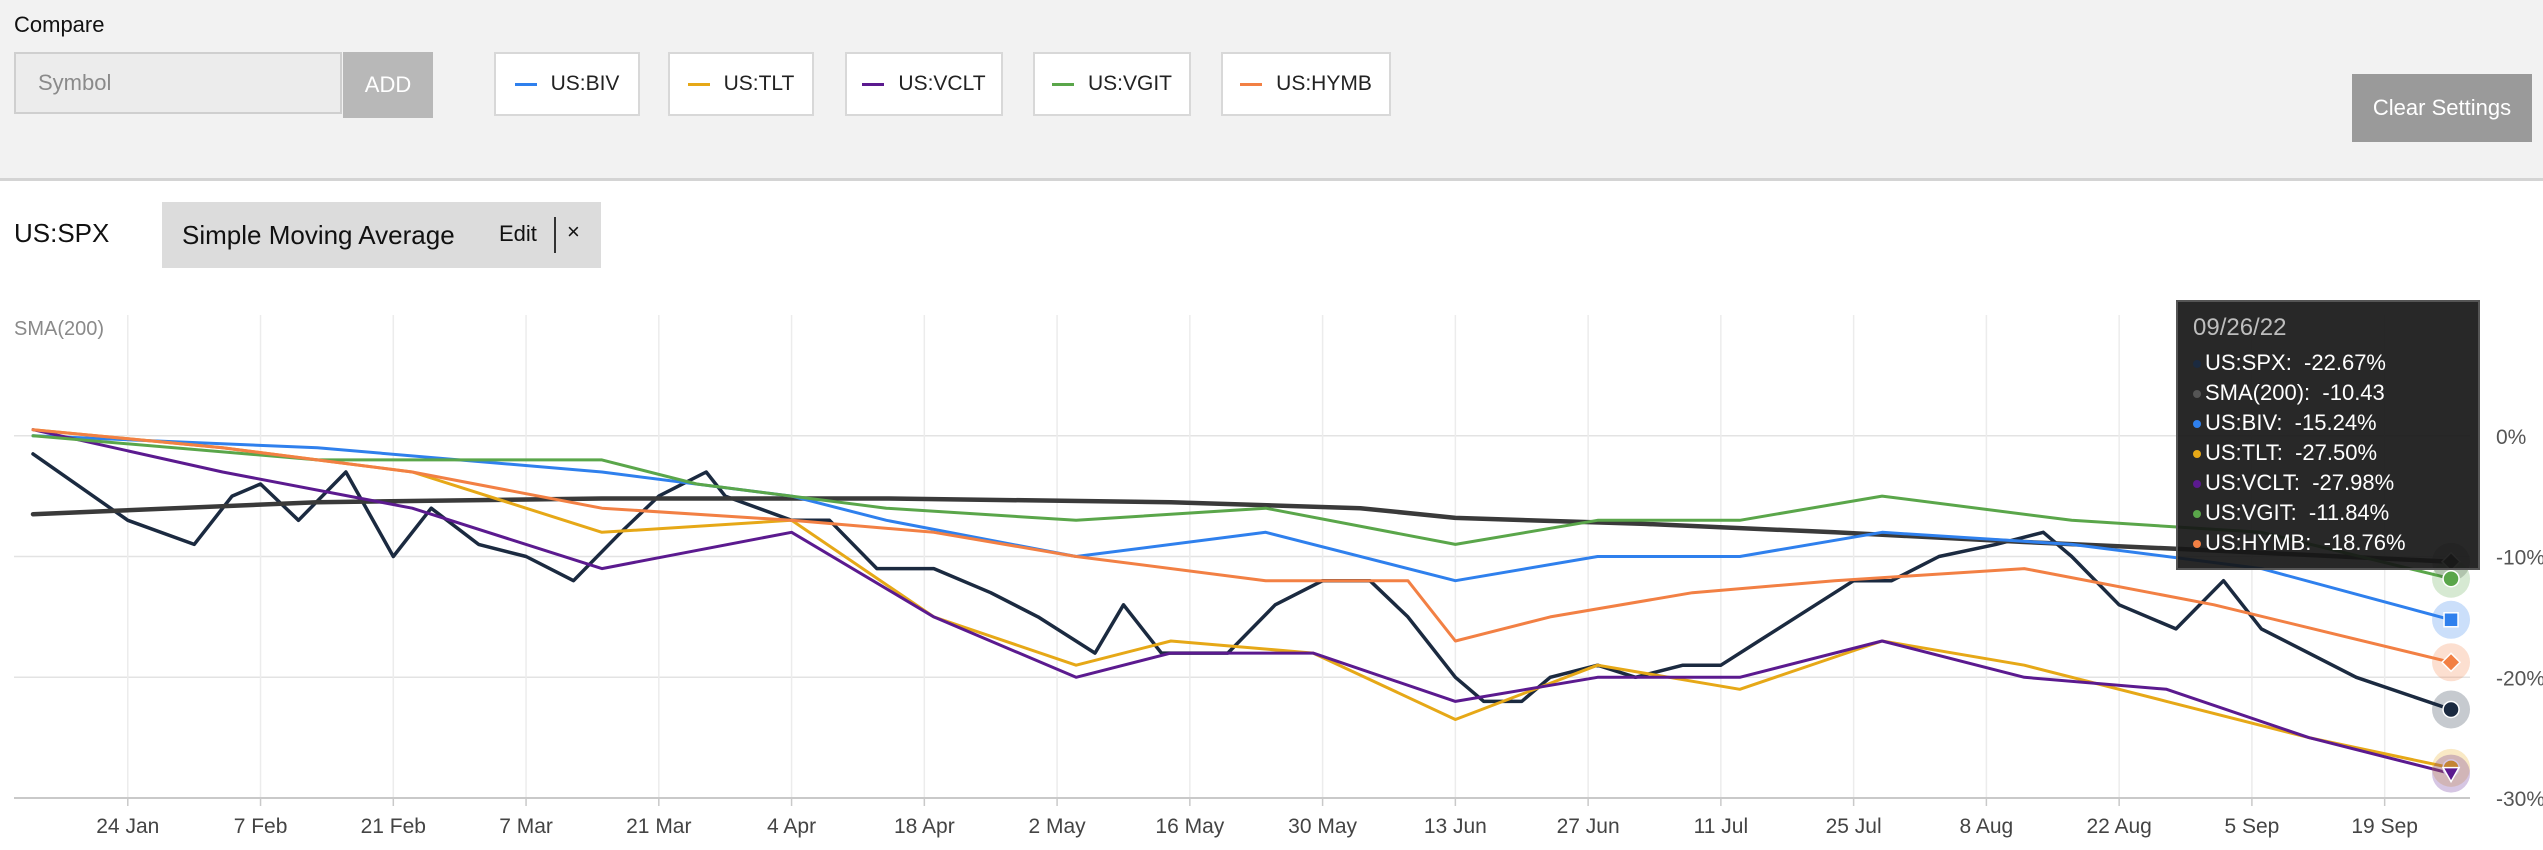 This screenshot has width=2543, height=850. I want to click on x-tick-label: 18 Apr, so click(924, 826).